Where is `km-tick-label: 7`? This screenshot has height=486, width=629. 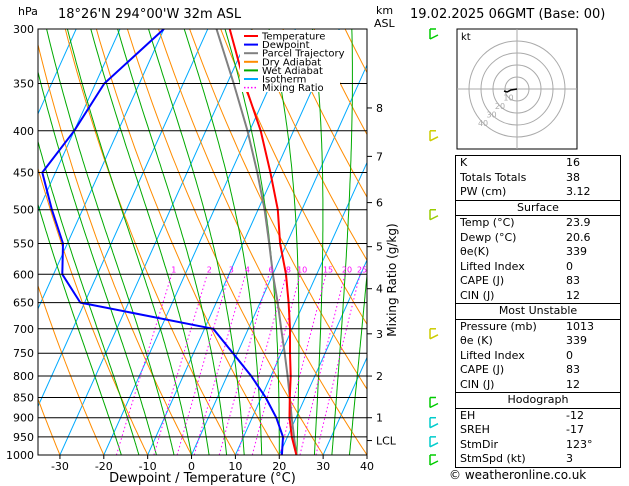 km-tick-label: 7 is located at coordinates (379, 156).